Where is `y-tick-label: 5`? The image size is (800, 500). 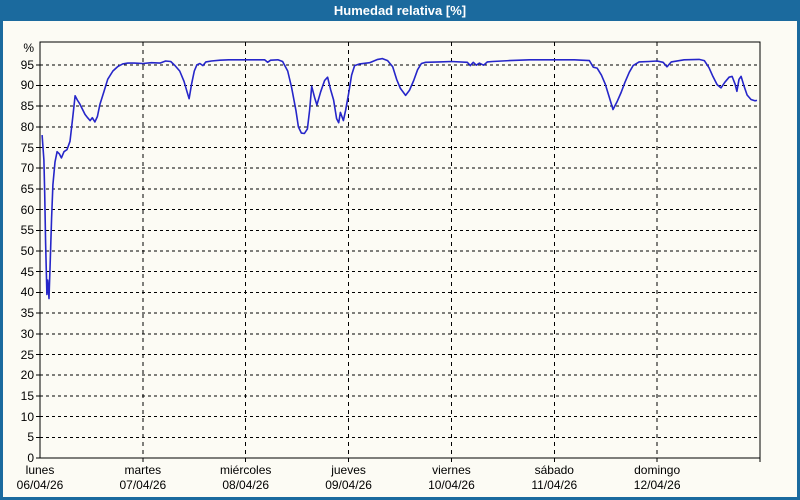
y-tick-label: 5 is located at coordinates (30, 437).